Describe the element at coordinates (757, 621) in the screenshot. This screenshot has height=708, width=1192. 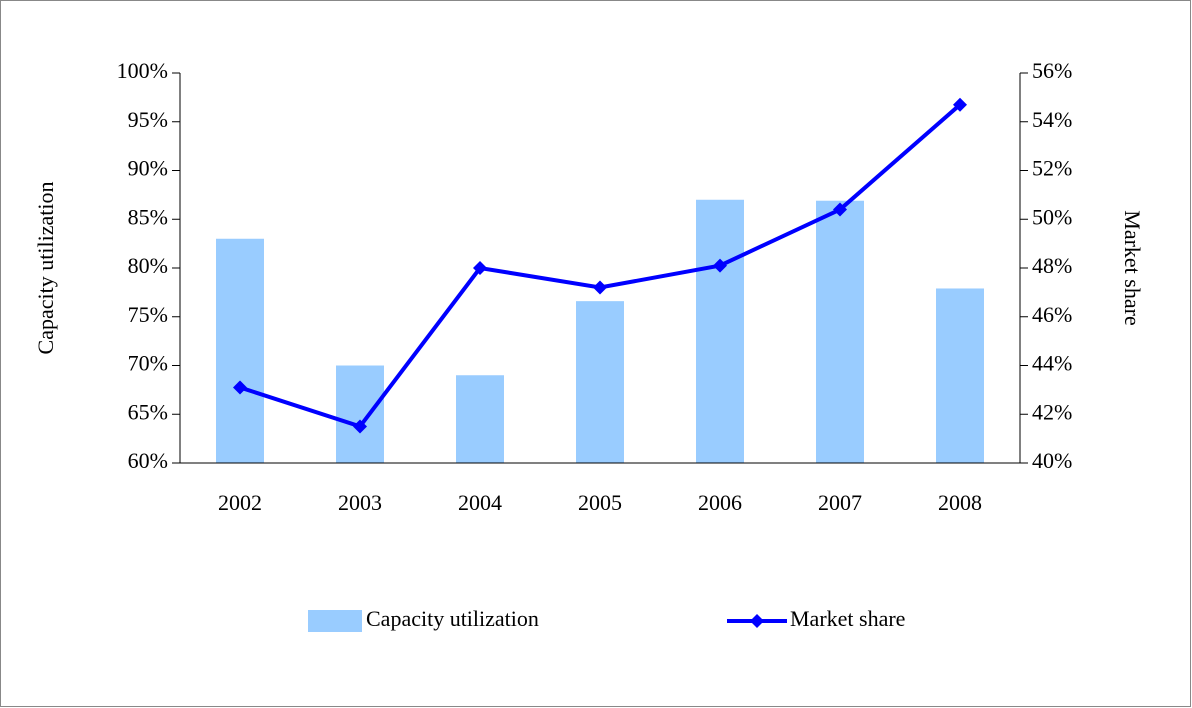
I see `legend-marker` at that location.